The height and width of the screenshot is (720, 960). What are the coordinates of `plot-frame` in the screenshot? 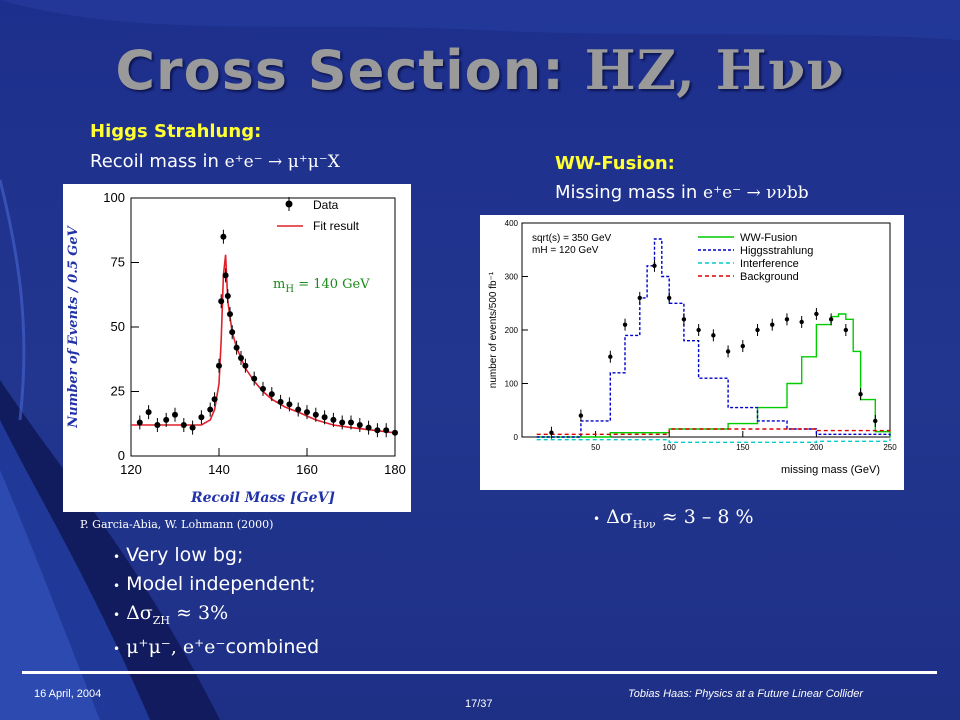 It's located at (263, 327).